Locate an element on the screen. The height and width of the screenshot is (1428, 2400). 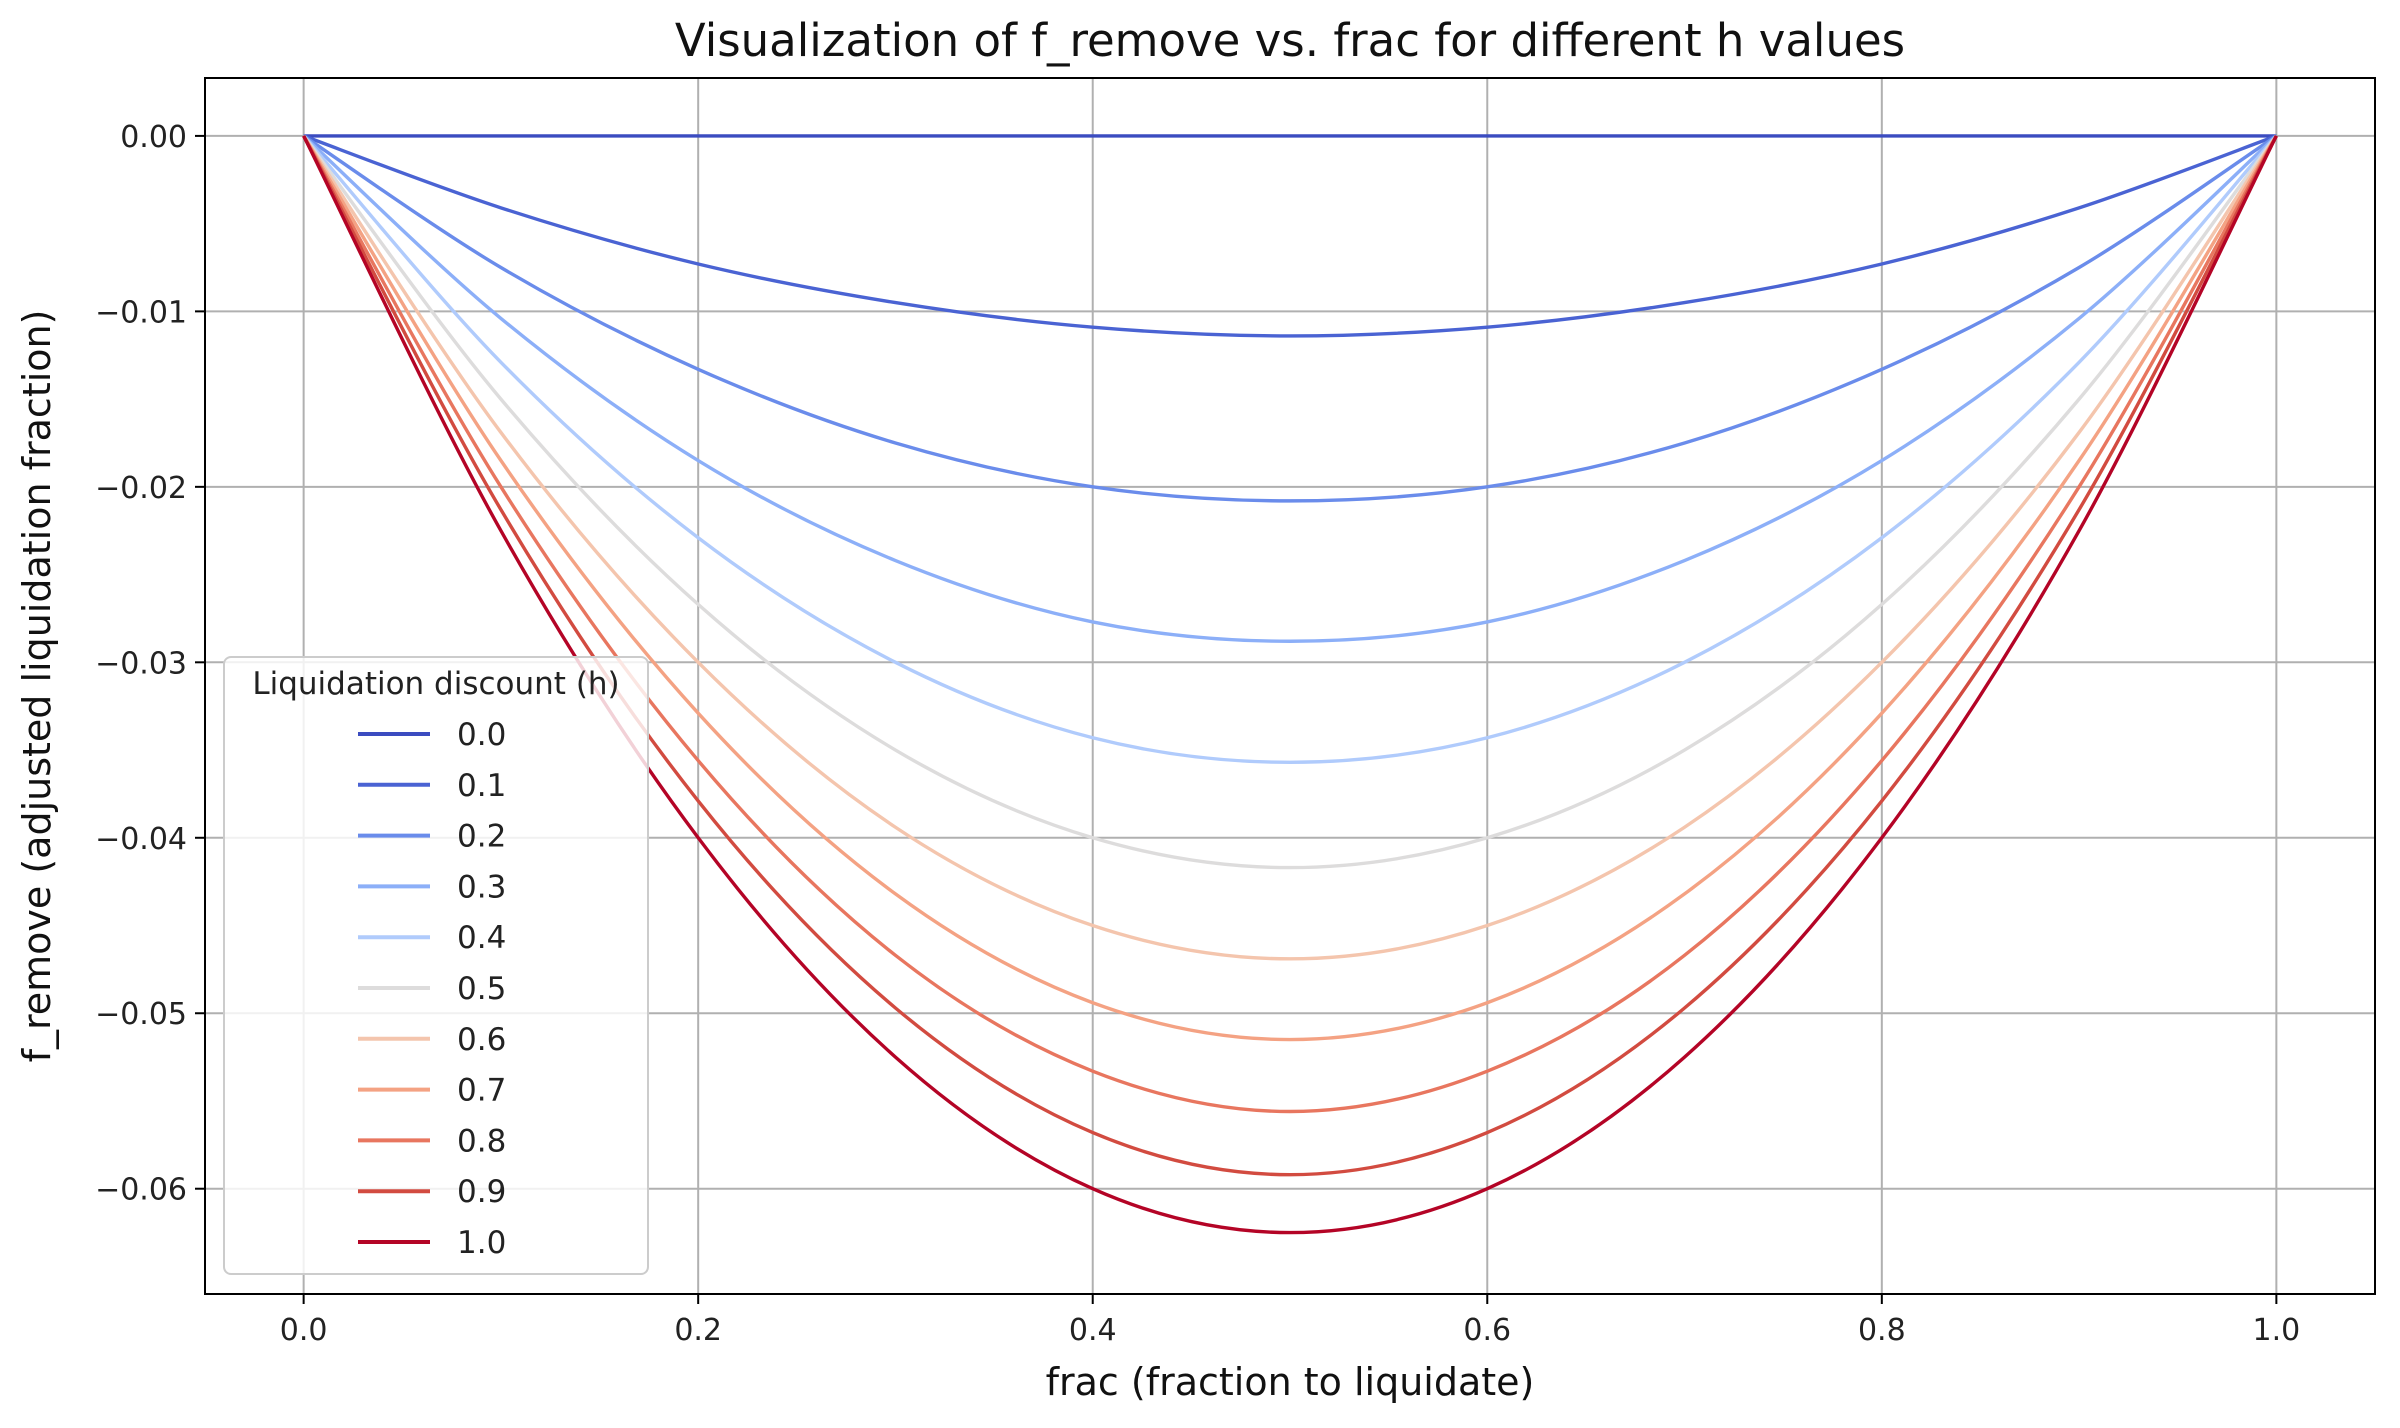
legend-label: 0.5 is located at coordinates (481, 989).